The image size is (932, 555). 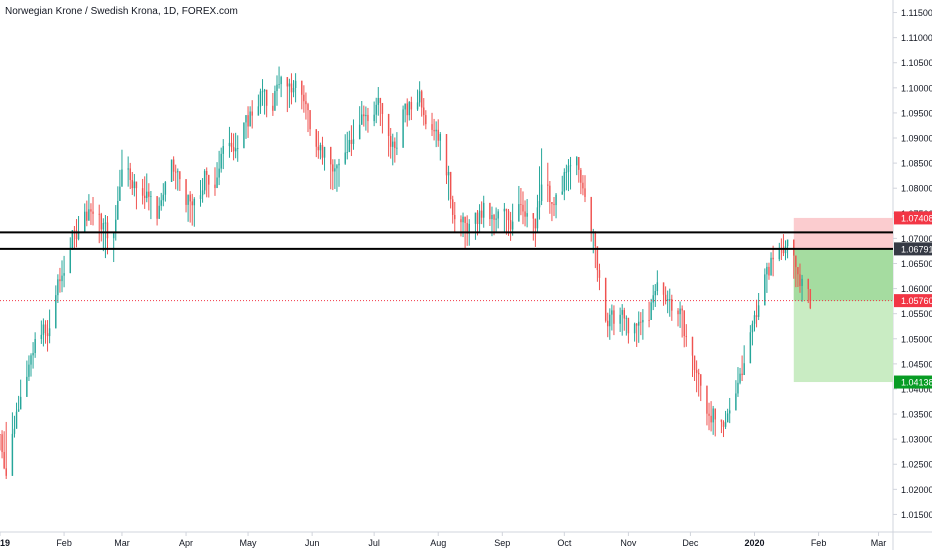 What do you see at coordinates (916, 389) in the screenshot?
I see `y-tick-label: 1.04000` at bounding box center [916, 389].